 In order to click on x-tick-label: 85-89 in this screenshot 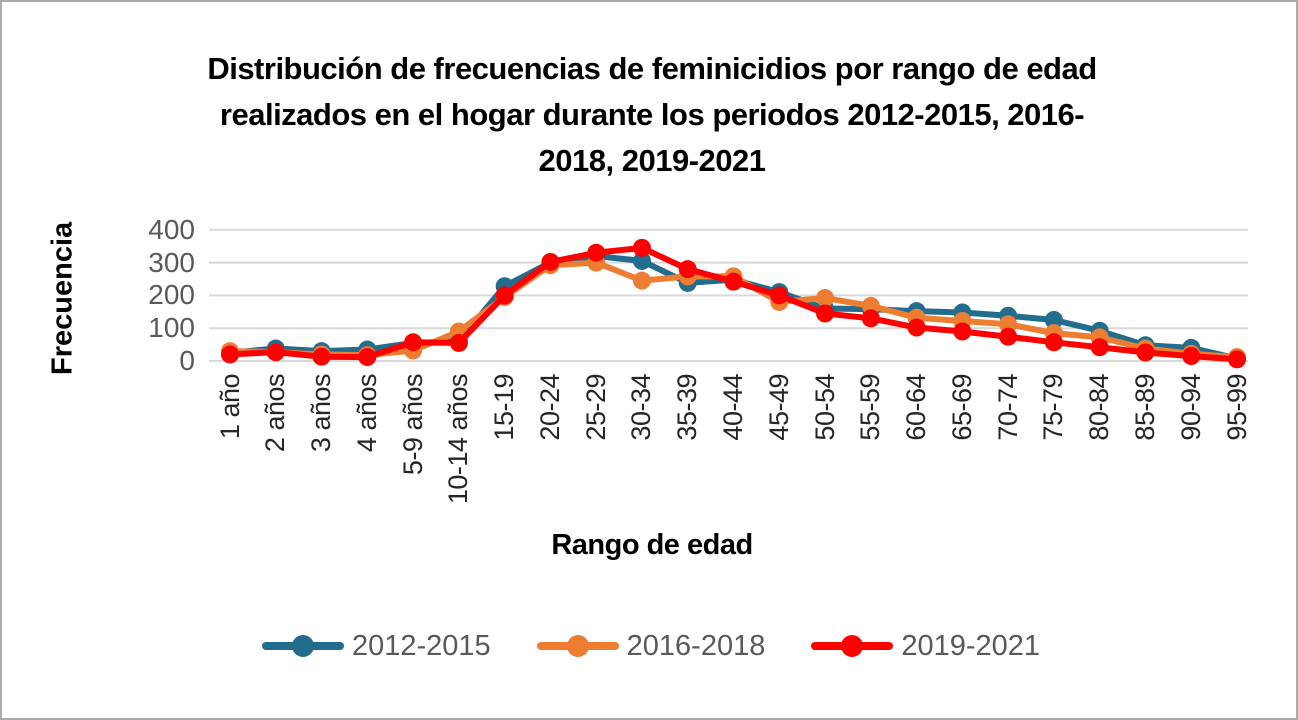, I will do `click(1144, 407)`.